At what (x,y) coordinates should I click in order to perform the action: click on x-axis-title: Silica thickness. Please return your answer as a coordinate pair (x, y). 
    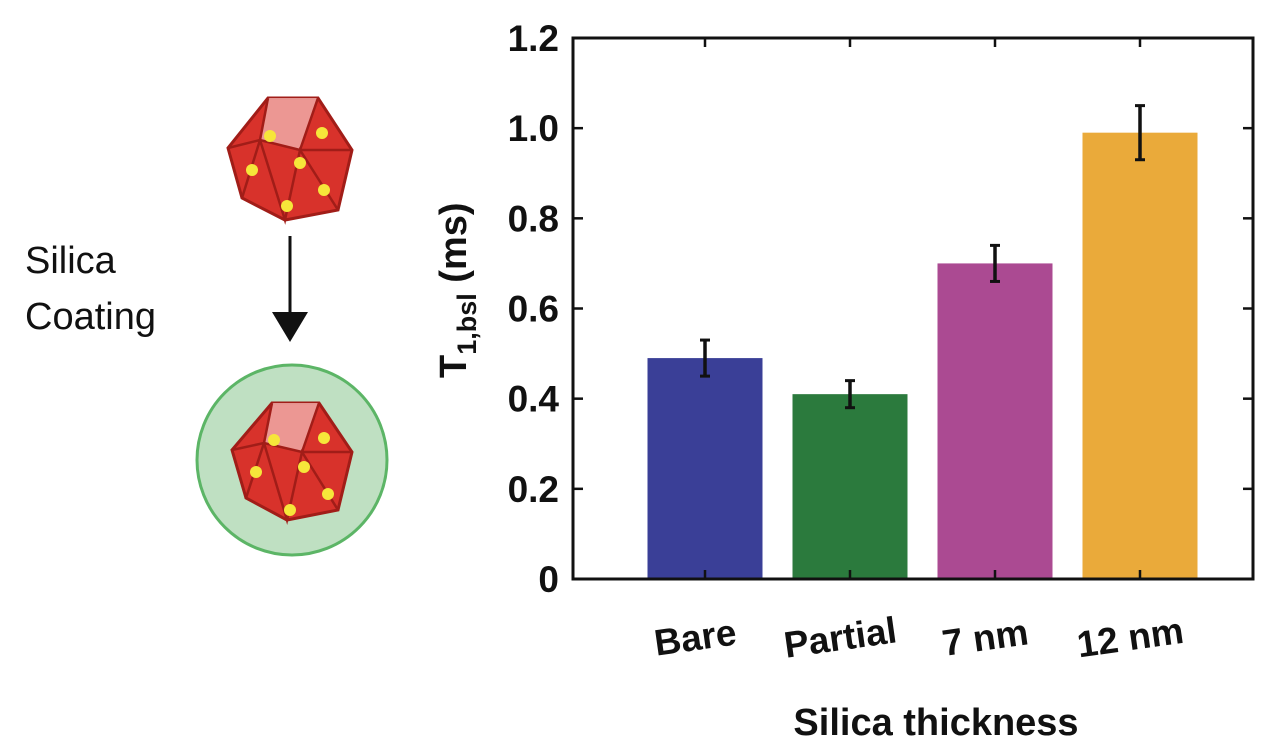
    Looking at the image, I should click on (935, 723).